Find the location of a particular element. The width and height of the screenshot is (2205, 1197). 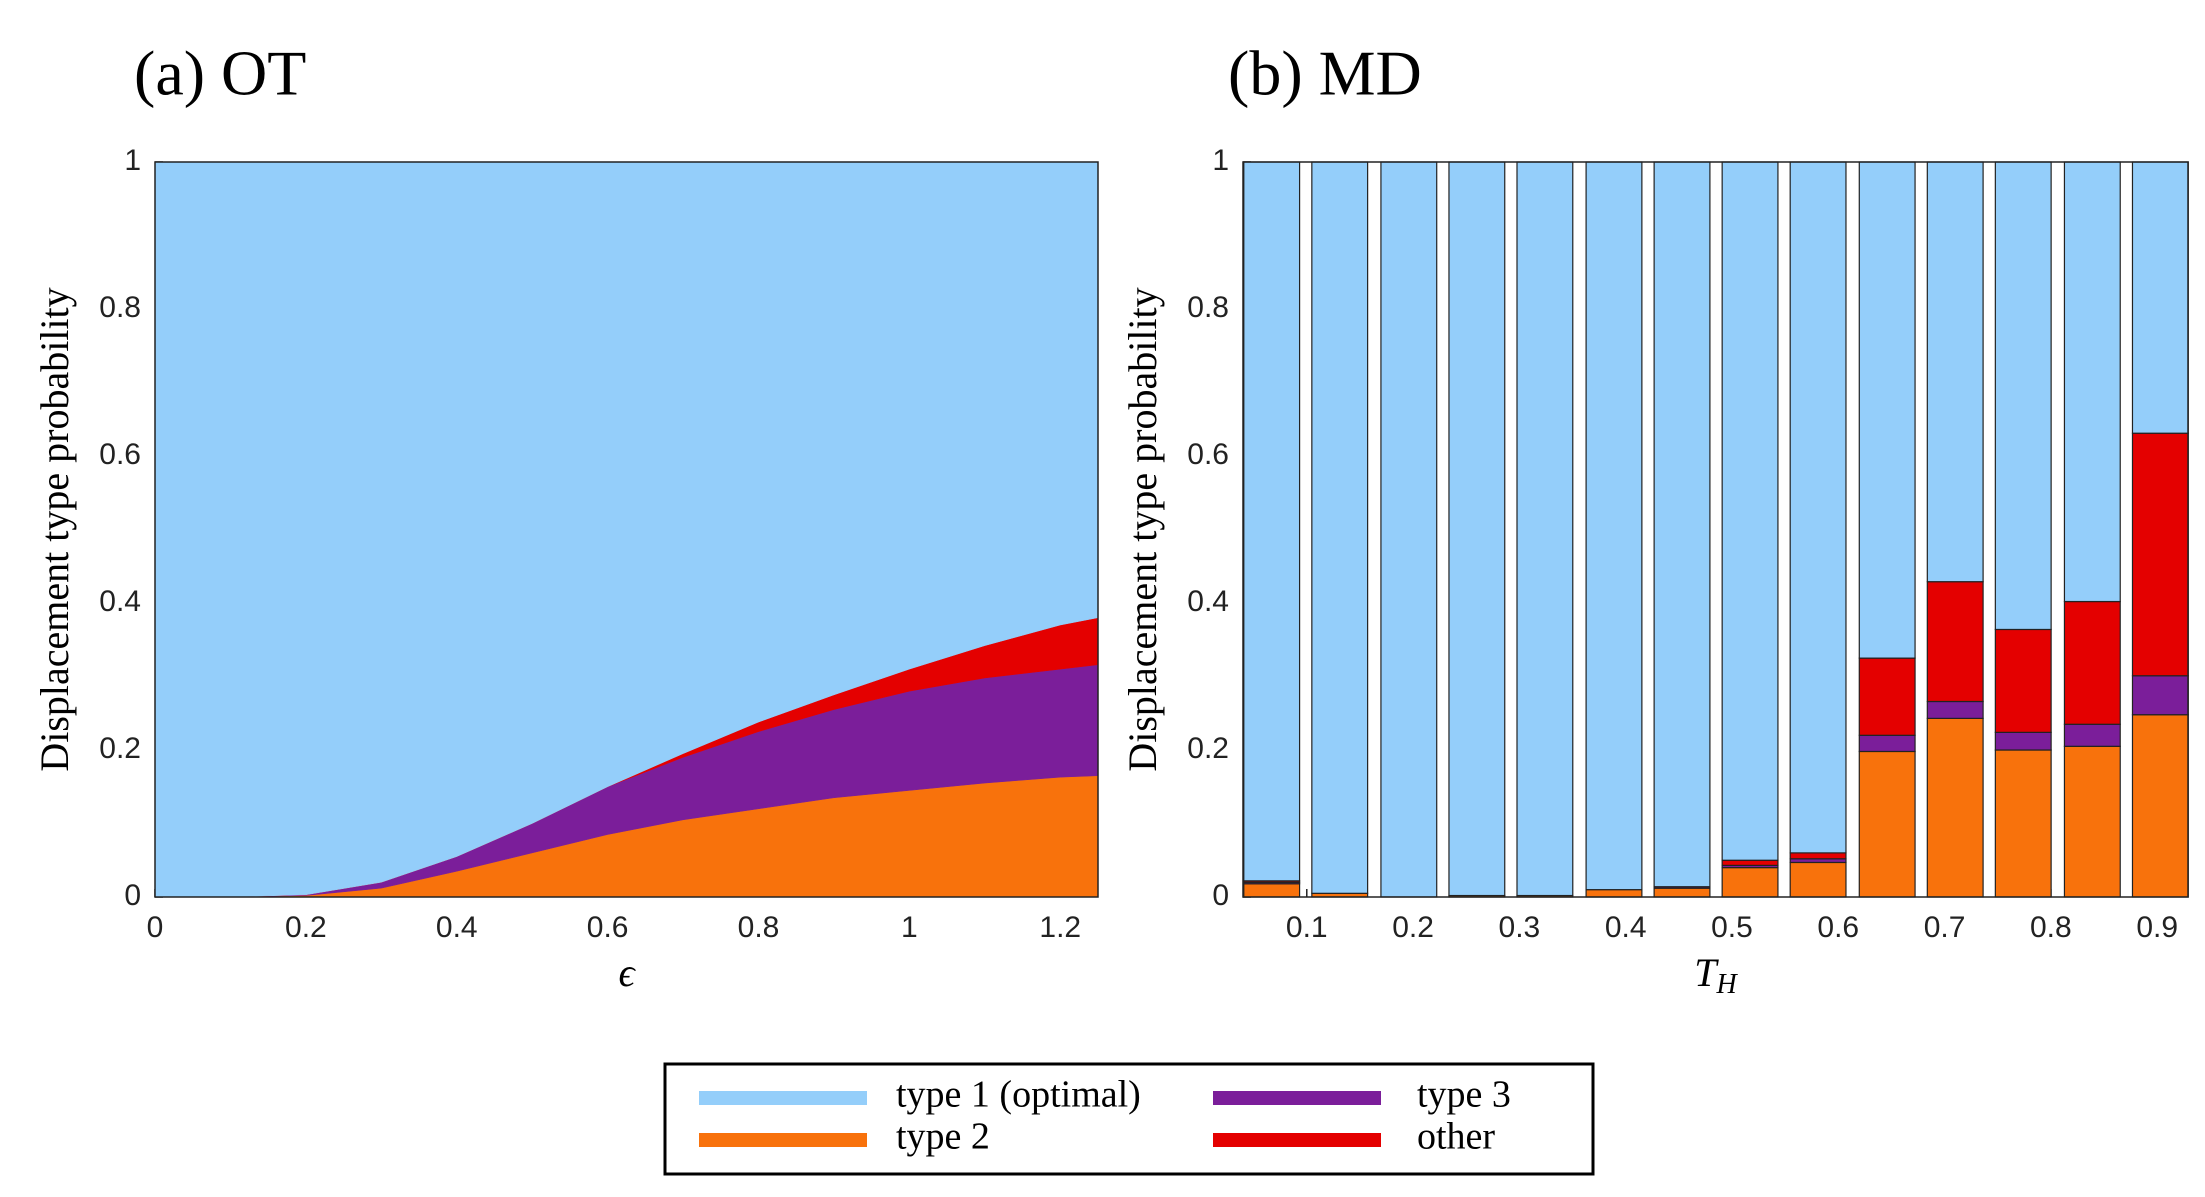

chart-title: (a) OT is located at coordinates (220, 73).